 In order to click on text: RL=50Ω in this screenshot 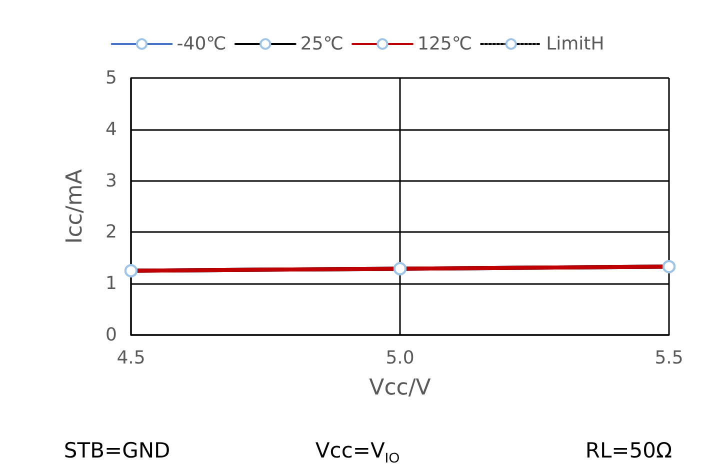, I will do `click(628, 450)`.